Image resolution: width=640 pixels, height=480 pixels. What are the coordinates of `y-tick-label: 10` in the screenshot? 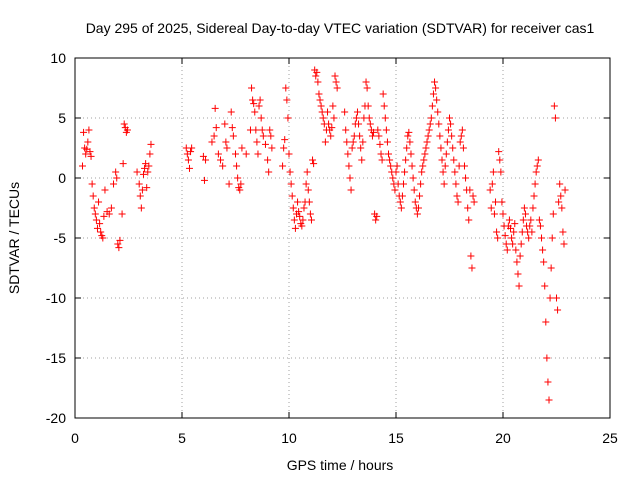 It's located at (58, 58).